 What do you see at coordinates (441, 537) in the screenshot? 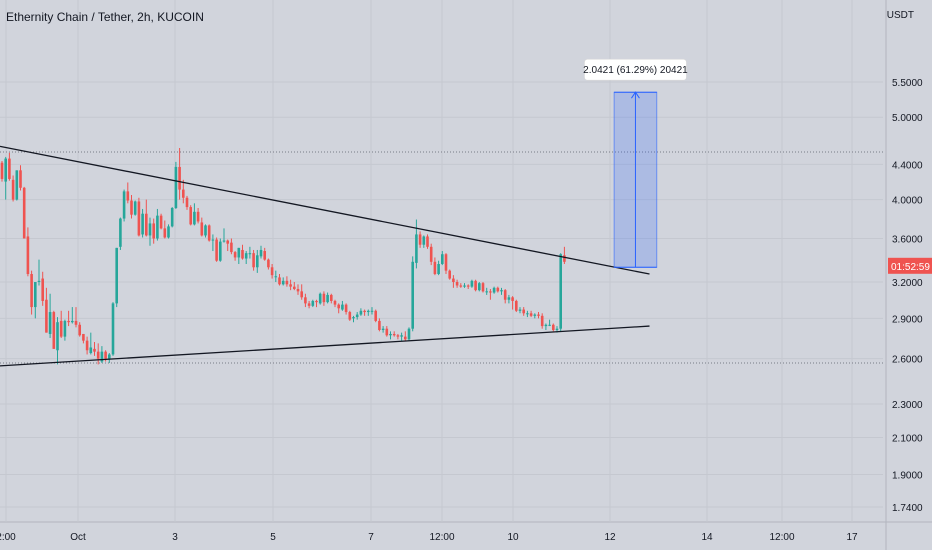
I see `x-tick-label: 12:00` at bounding box center [441, 537].